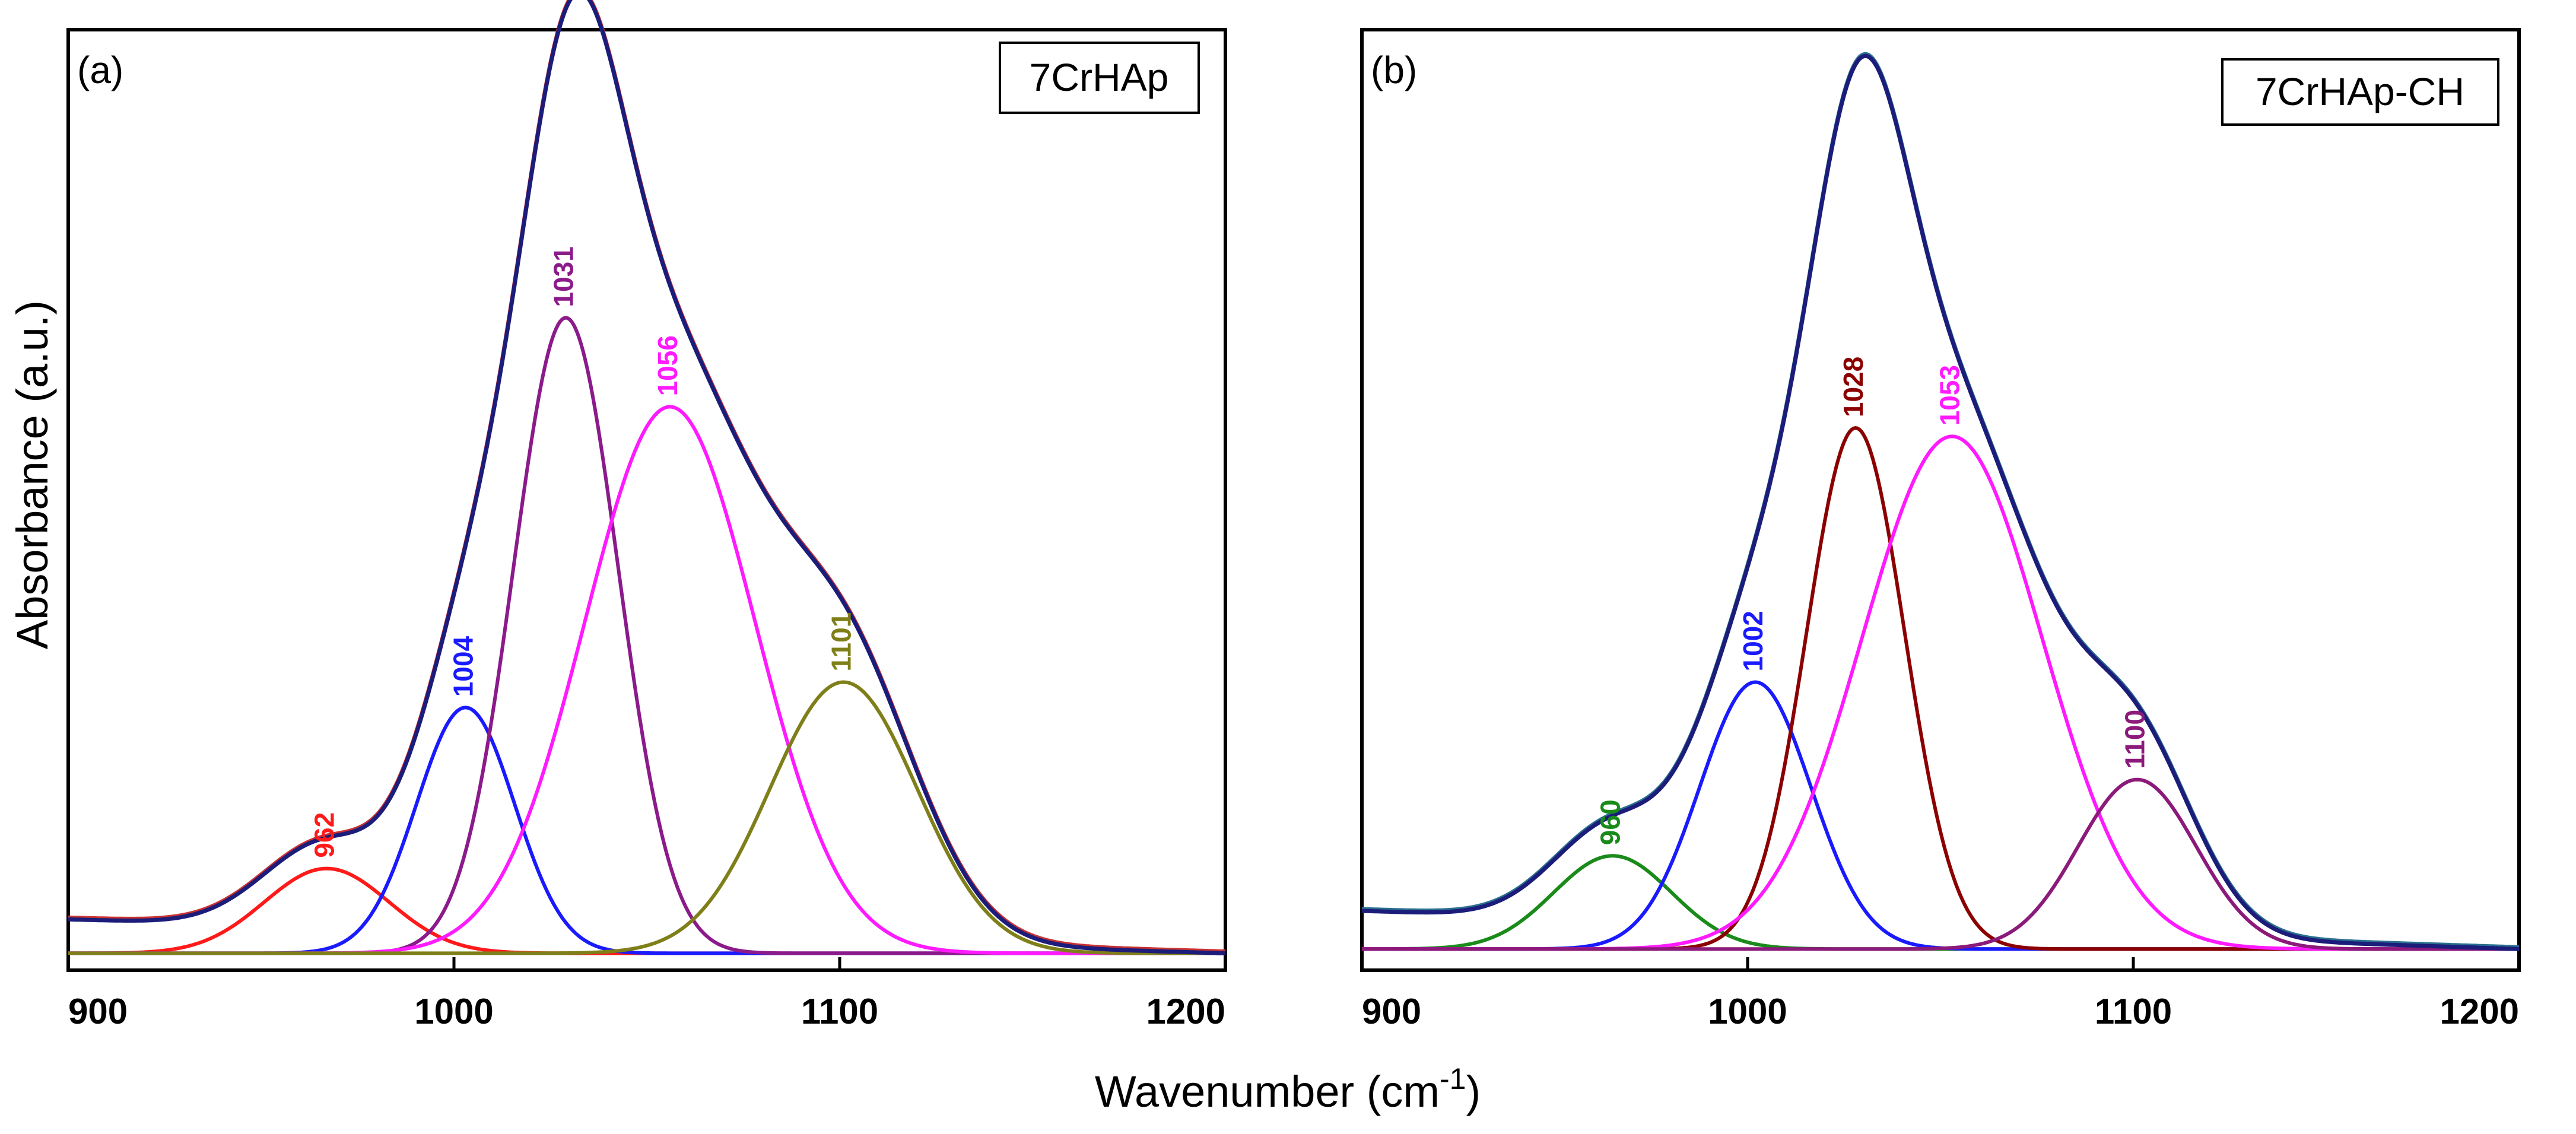 The width and height of the screenshot is (2576, 1134). Describe the element at coordinates (2479, 1011) in the screenshot. I see `panel-b-x-tick-label-1200: 1200` at that location.